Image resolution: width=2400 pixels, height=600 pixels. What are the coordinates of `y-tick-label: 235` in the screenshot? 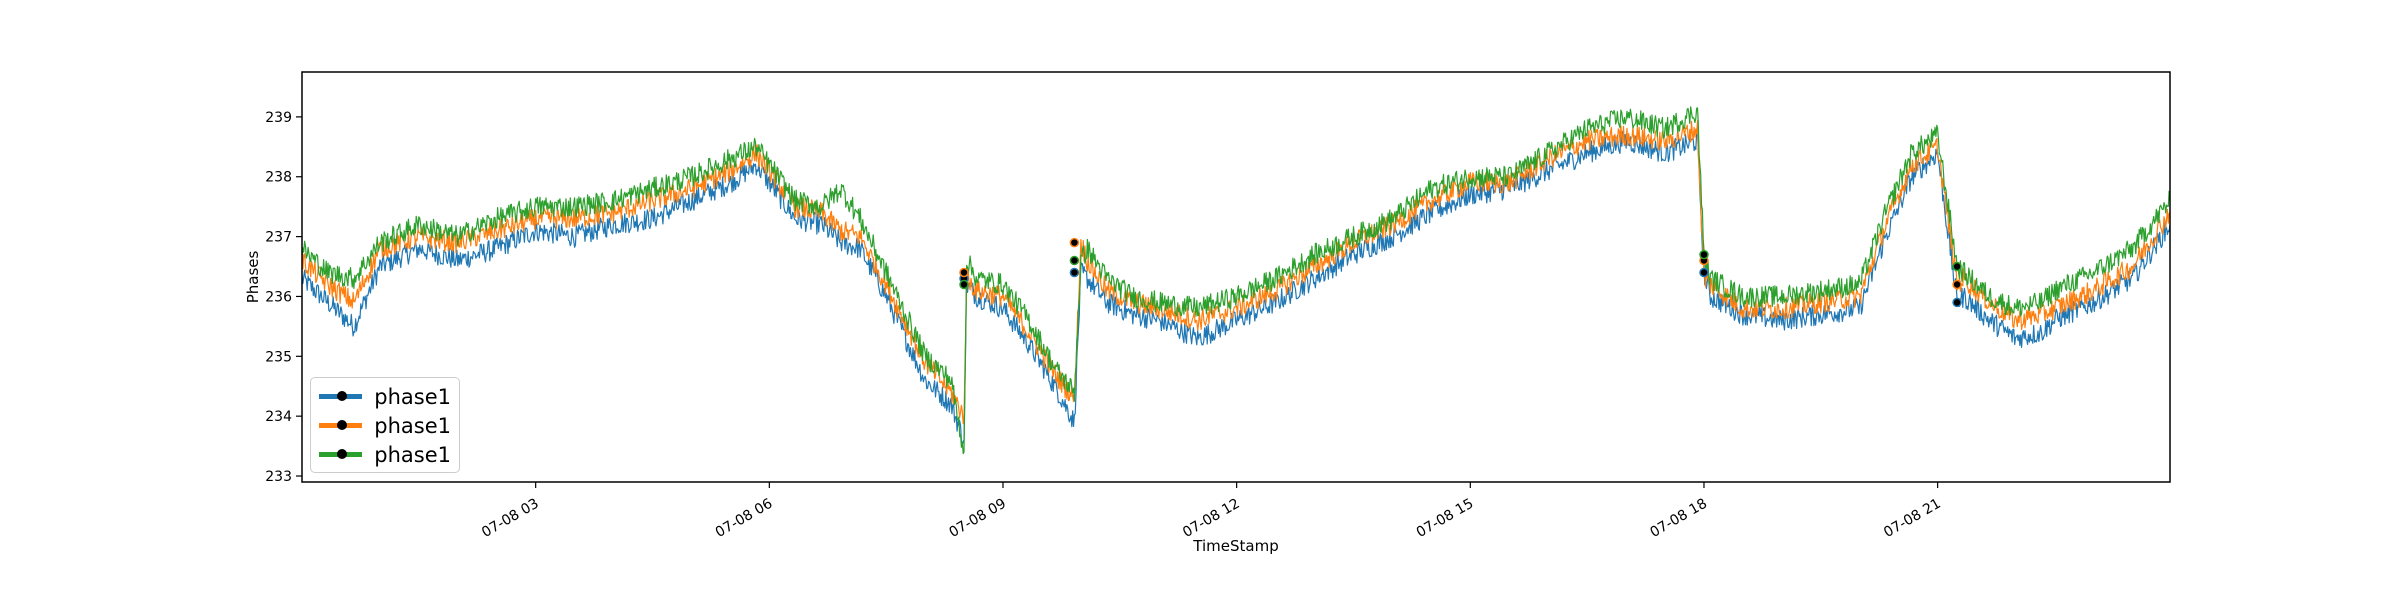 It's located at (278, 357).